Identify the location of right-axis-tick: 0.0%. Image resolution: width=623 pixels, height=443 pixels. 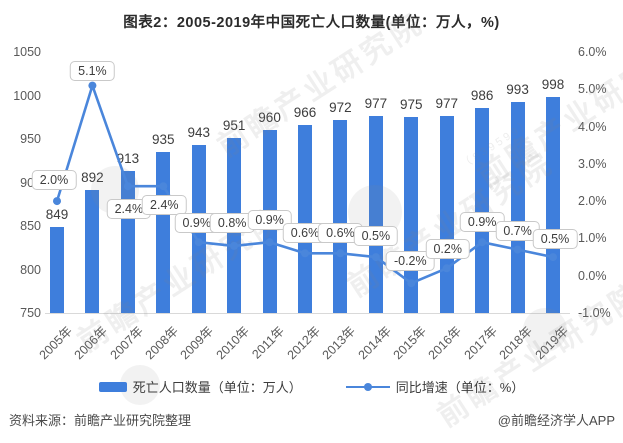
(592, 275).